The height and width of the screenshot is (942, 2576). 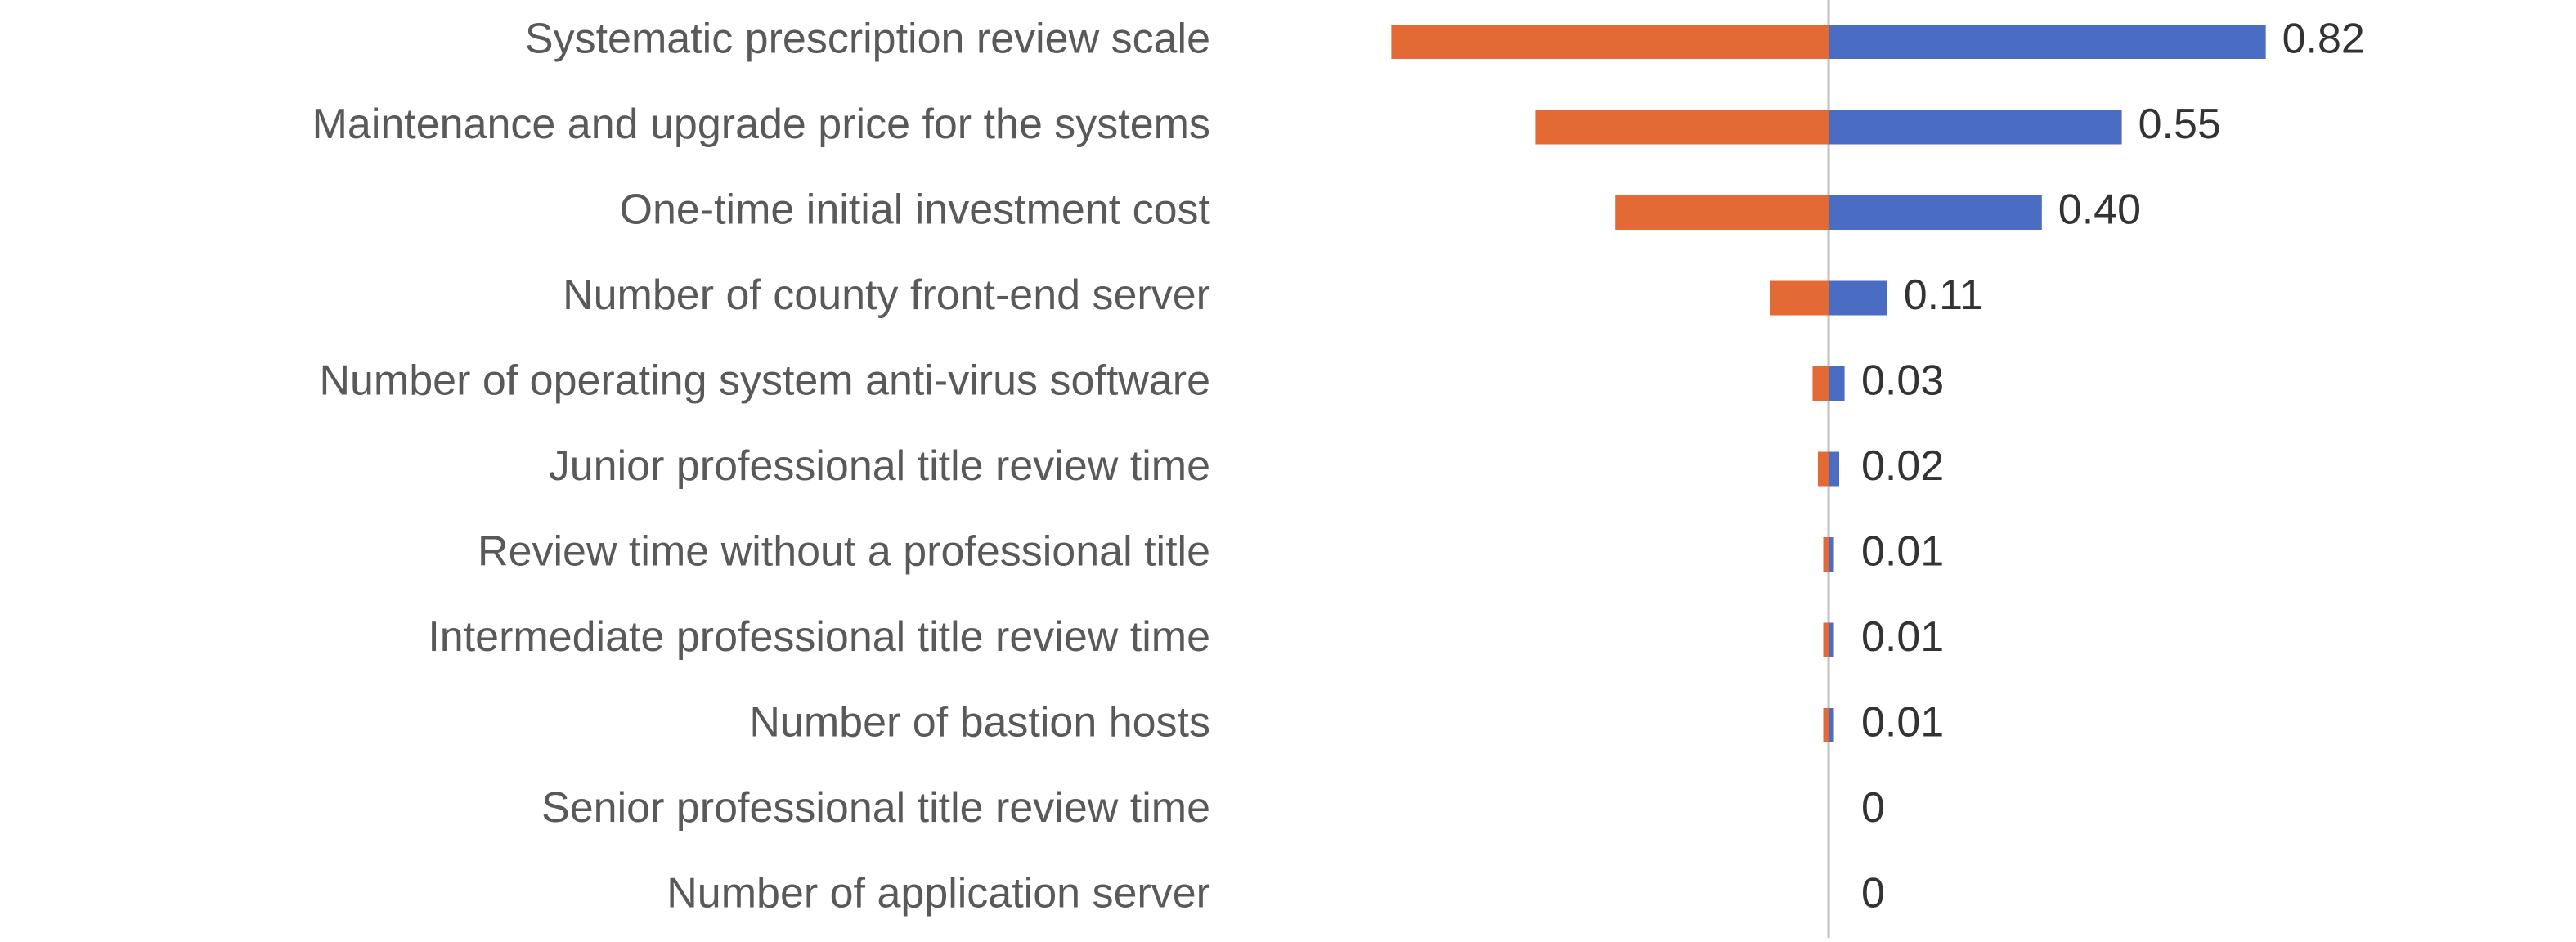 I want to click on category-label: Number of county front-end server, so click(x=886, y=295).